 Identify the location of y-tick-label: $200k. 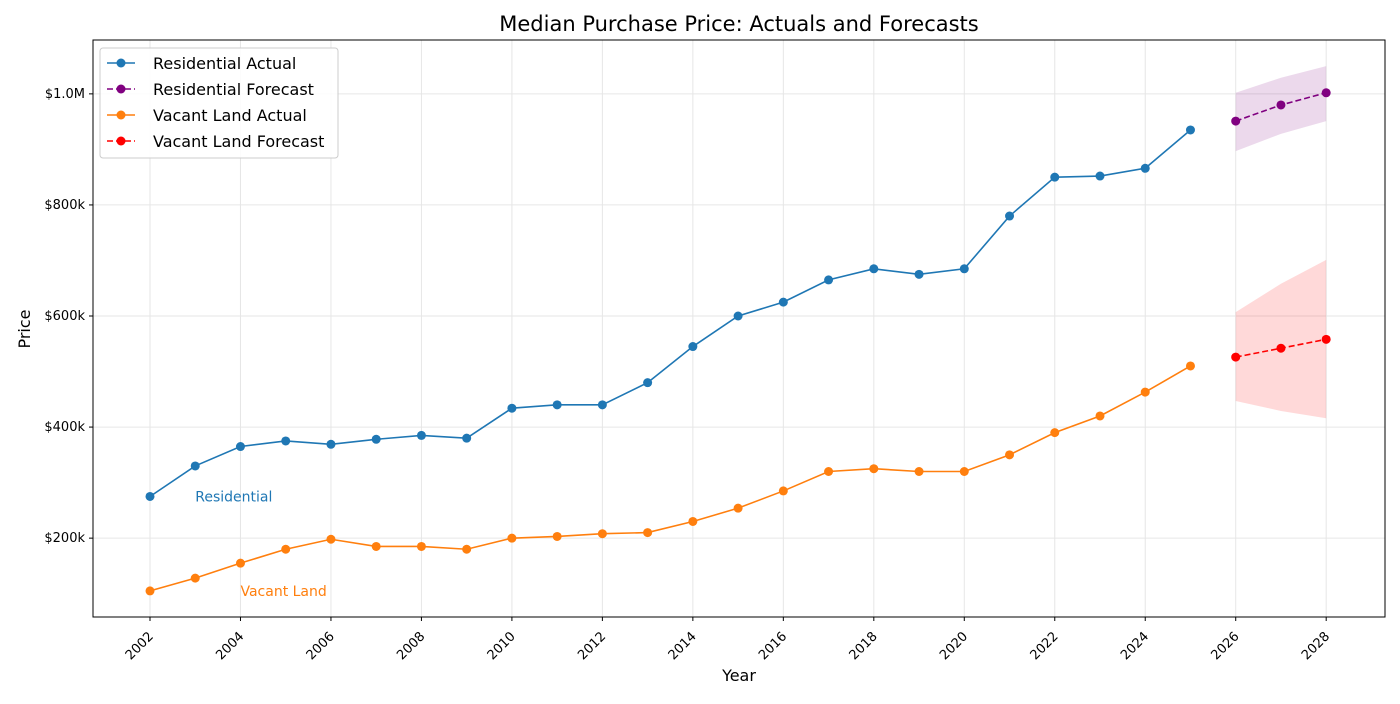
(64, 538).